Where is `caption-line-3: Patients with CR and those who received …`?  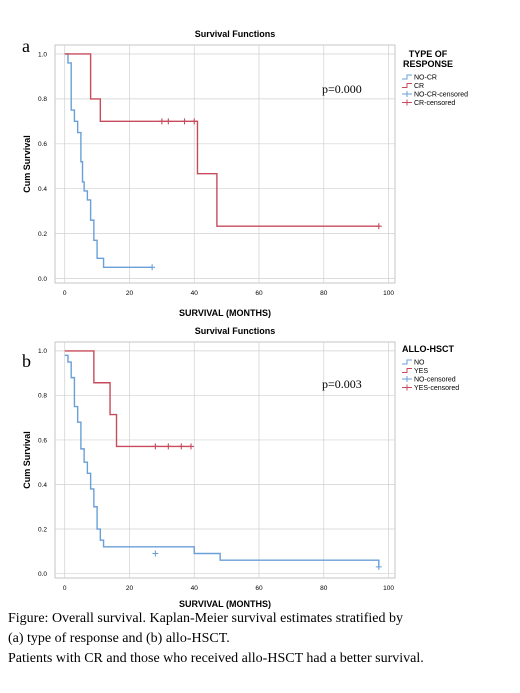 caption-line-3: Patients with CR and those who received … is located at coordinates (216, 658).